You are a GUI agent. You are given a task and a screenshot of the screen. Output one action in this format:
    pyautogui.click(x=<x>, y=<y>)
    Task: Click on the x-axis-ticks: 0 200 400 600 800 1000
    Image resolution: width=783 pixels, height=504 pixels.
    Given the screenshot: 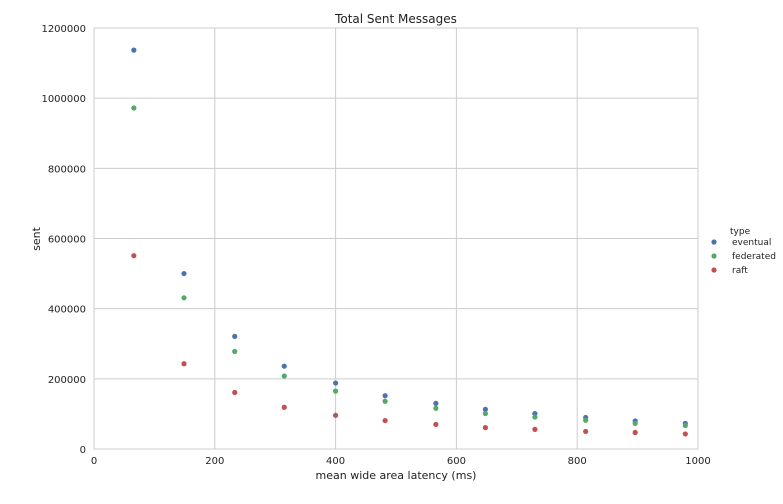 What is the action you would take?
    pyautogui.click(x=401, y=461)
    